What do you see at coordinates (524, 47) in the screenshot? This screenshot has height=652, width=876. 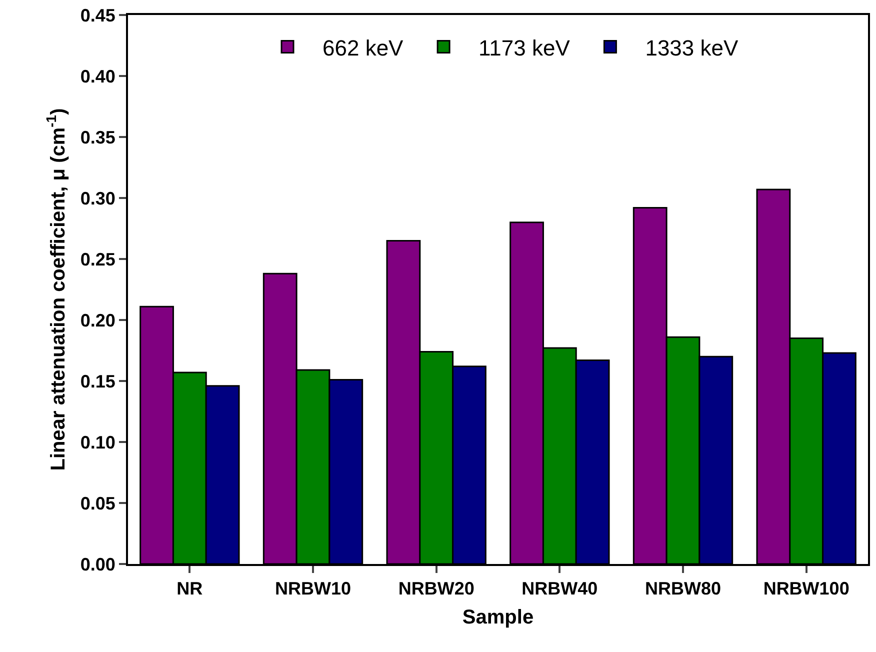 I see `legend-label: 1173 keV` at bounding box center [524, 47].